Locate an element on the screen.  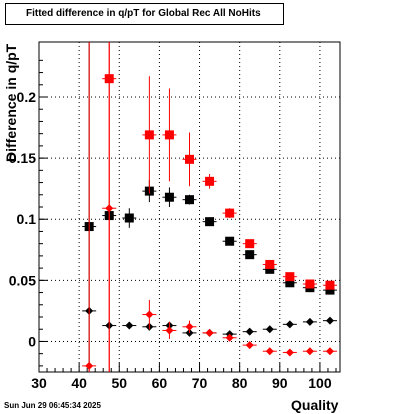
x-tick-label: 70 is located at coordinates (200, 383).